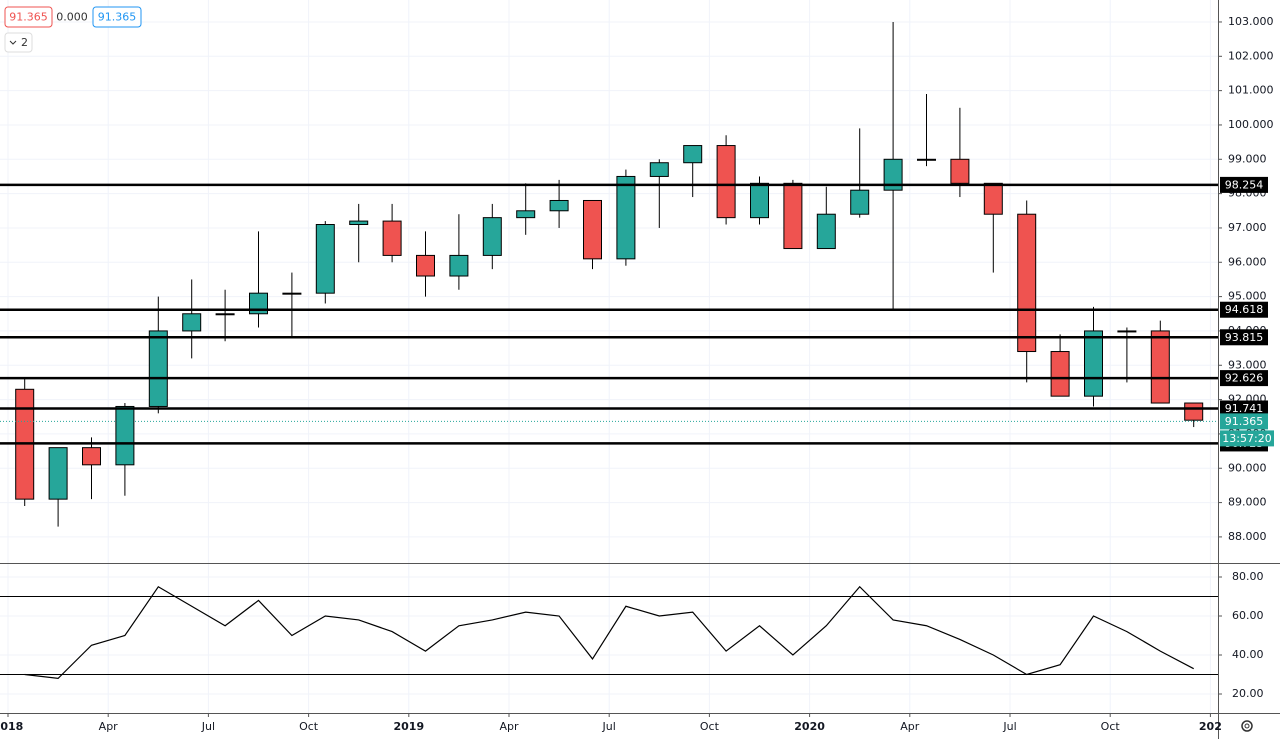 Image resolution: width=1280 pixels, height=739 pixels. What do you see at coordinates (24, 42) in the screenshot?
I see `indicator-count: 2` at bounding box center [24, 42].